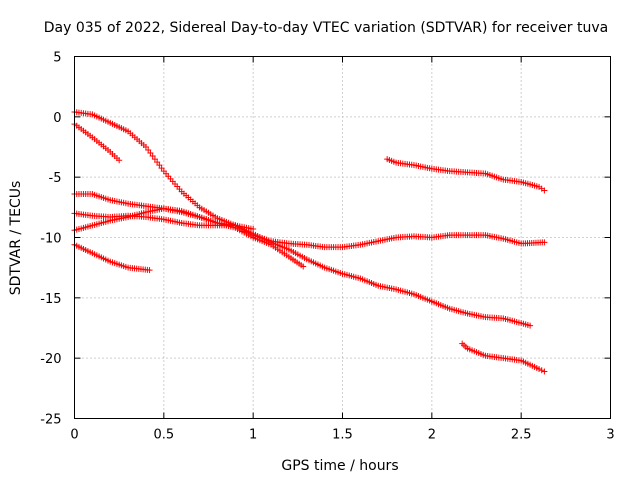 The width and height of the screenshot is (640, 480). I want to click on series-sat-f, so click(112, 257).